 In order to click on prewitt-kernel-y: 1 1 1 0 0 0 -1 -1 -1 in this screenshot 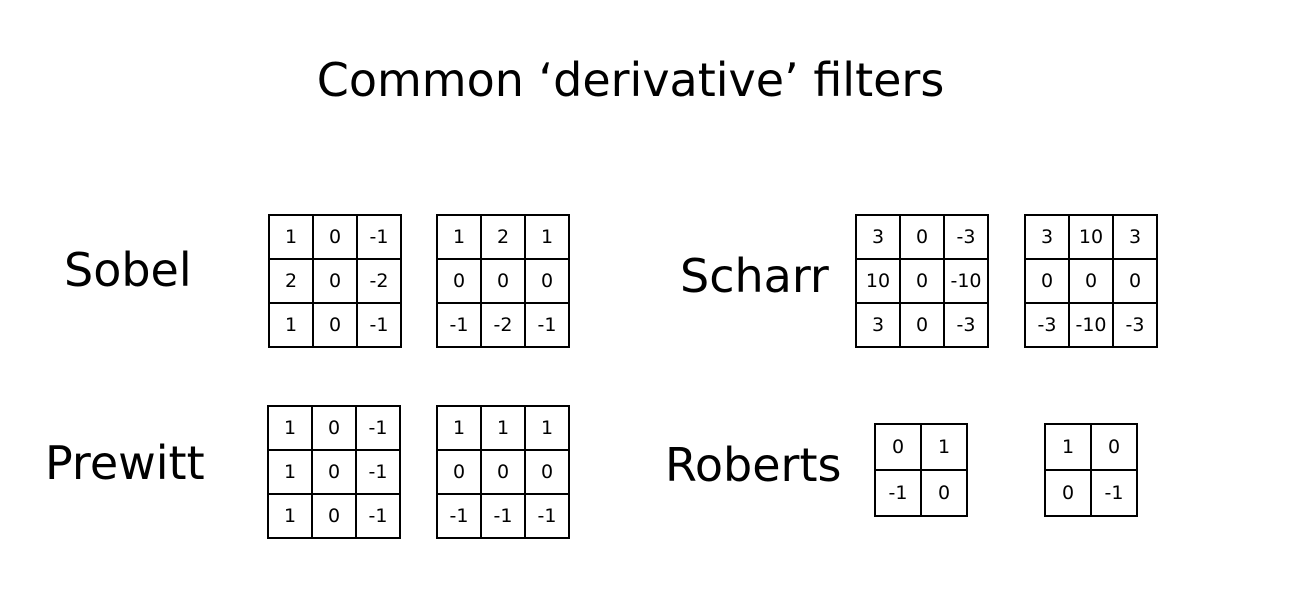, I will do `click(503, 472)`.